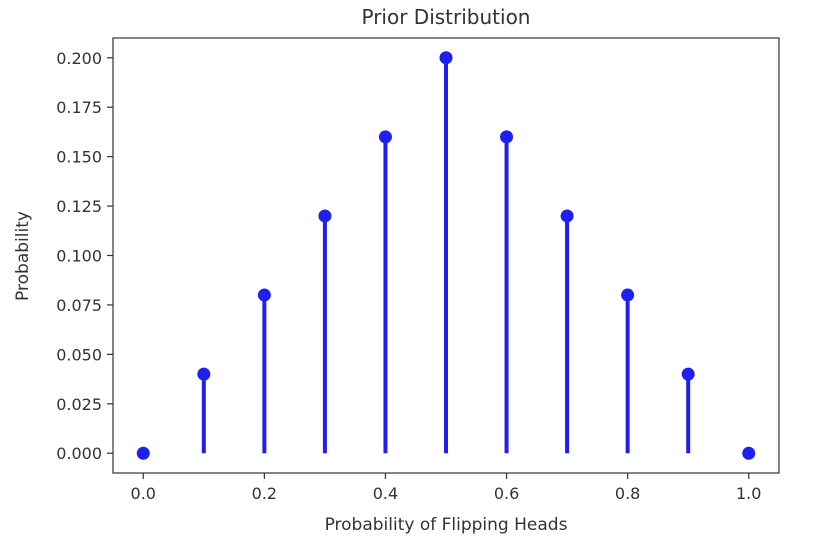 This screenshot has width=826, height=556. I want to click on chart-title: Prior Distribution, so click(446, 17).